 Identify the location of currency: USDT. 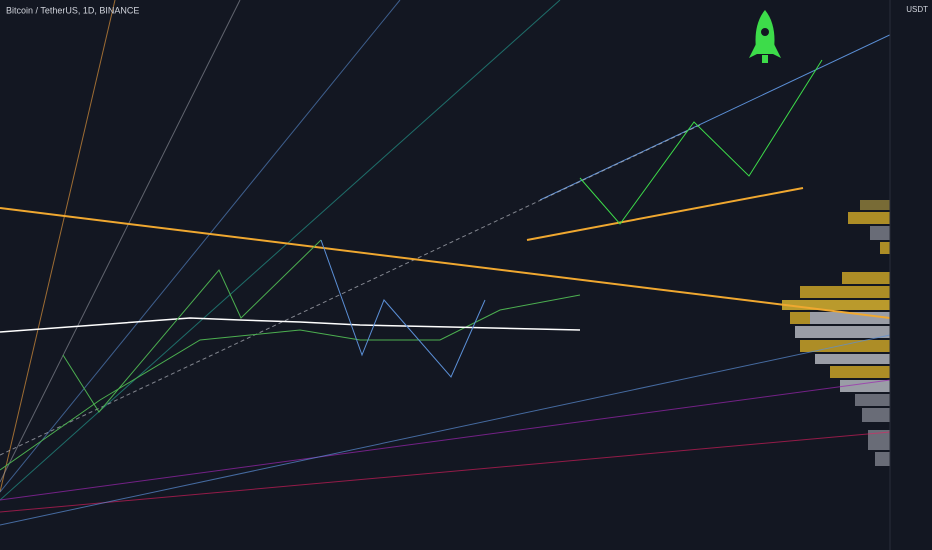
(917, 9).